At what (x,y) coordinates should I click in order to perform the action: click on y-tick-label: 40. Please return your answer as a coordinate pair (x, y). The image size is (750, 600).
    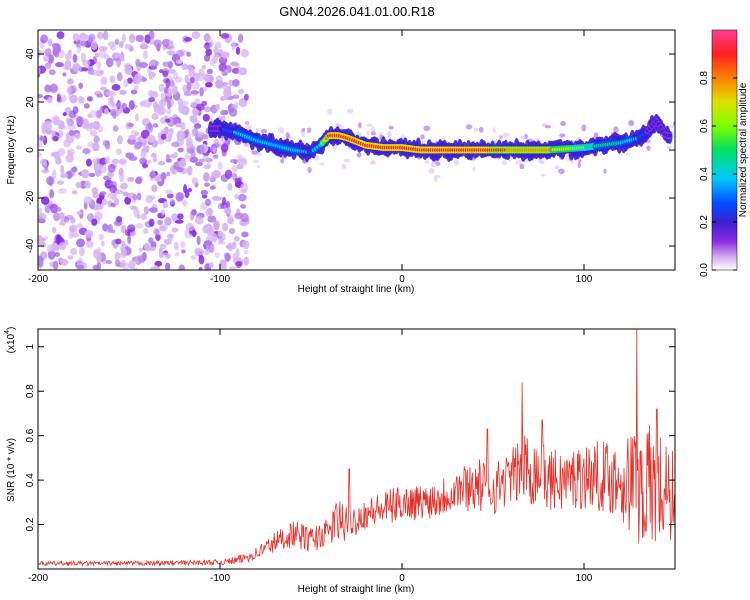
    Looking at the image, I should click on (30, 54).